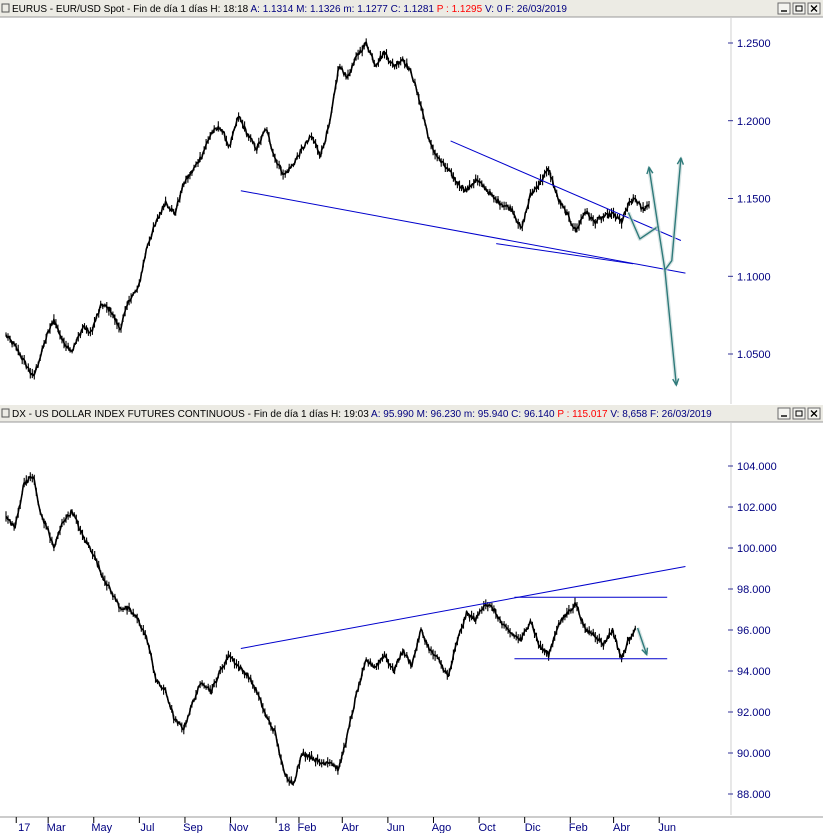  Describe the element at coordinates (757, 508) in the screenshot. I see `y-tick-label: 102.000` at that location.